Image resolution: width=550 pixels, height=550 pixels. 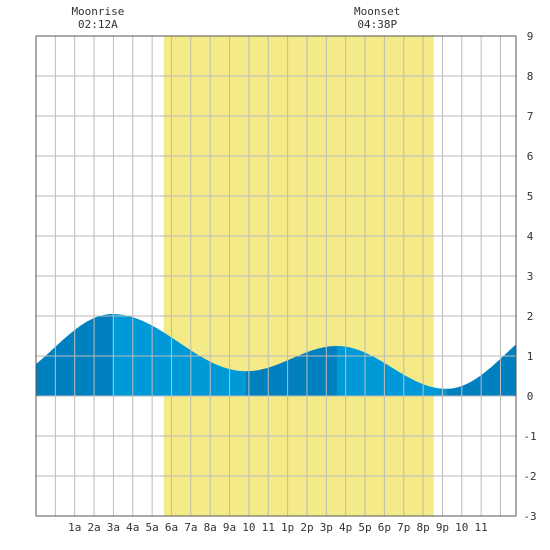 What do you see at coordinates (529, 516) in the screenshot?
I see `y-tick-label: -3` at bounding box center [529, 516].